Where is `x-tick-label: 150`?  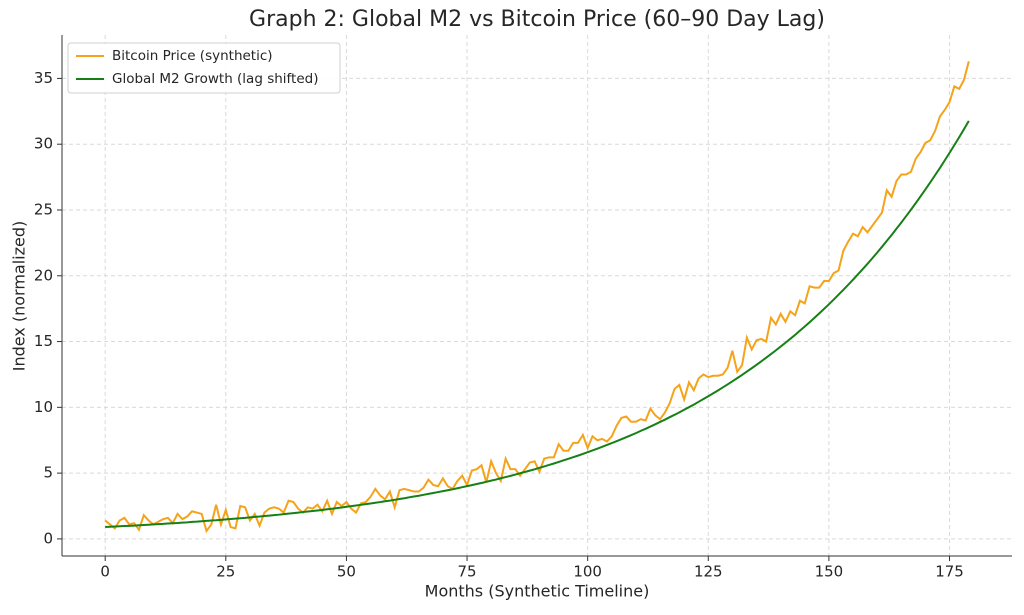
x-tick-label: 150 is located at coordinates (829, 572).